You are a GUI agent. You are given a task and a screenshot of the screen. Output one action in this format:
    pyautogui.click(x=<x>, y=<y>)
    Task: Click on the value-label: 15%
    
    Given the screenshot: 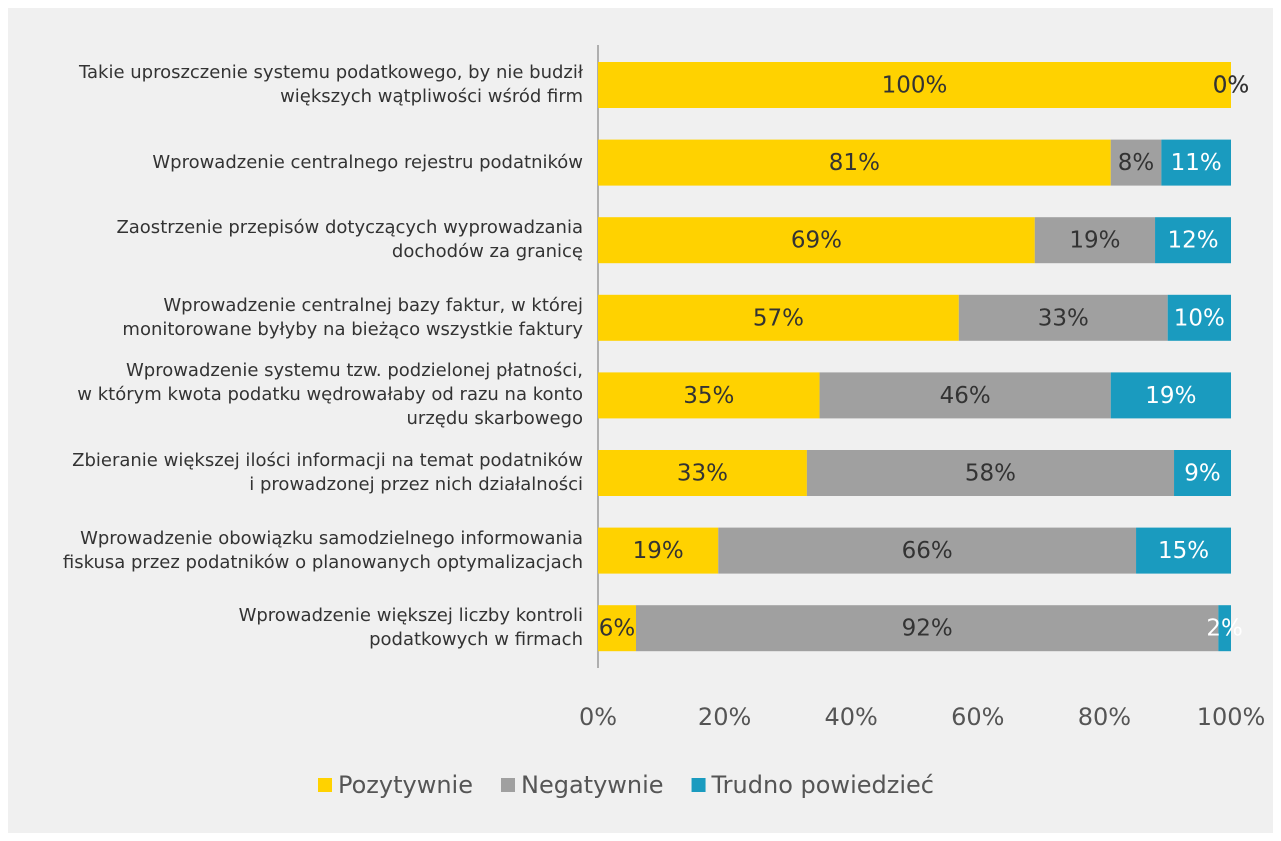 What is the action you would take?
    pyautogui.click(x=1183, y=551)
    